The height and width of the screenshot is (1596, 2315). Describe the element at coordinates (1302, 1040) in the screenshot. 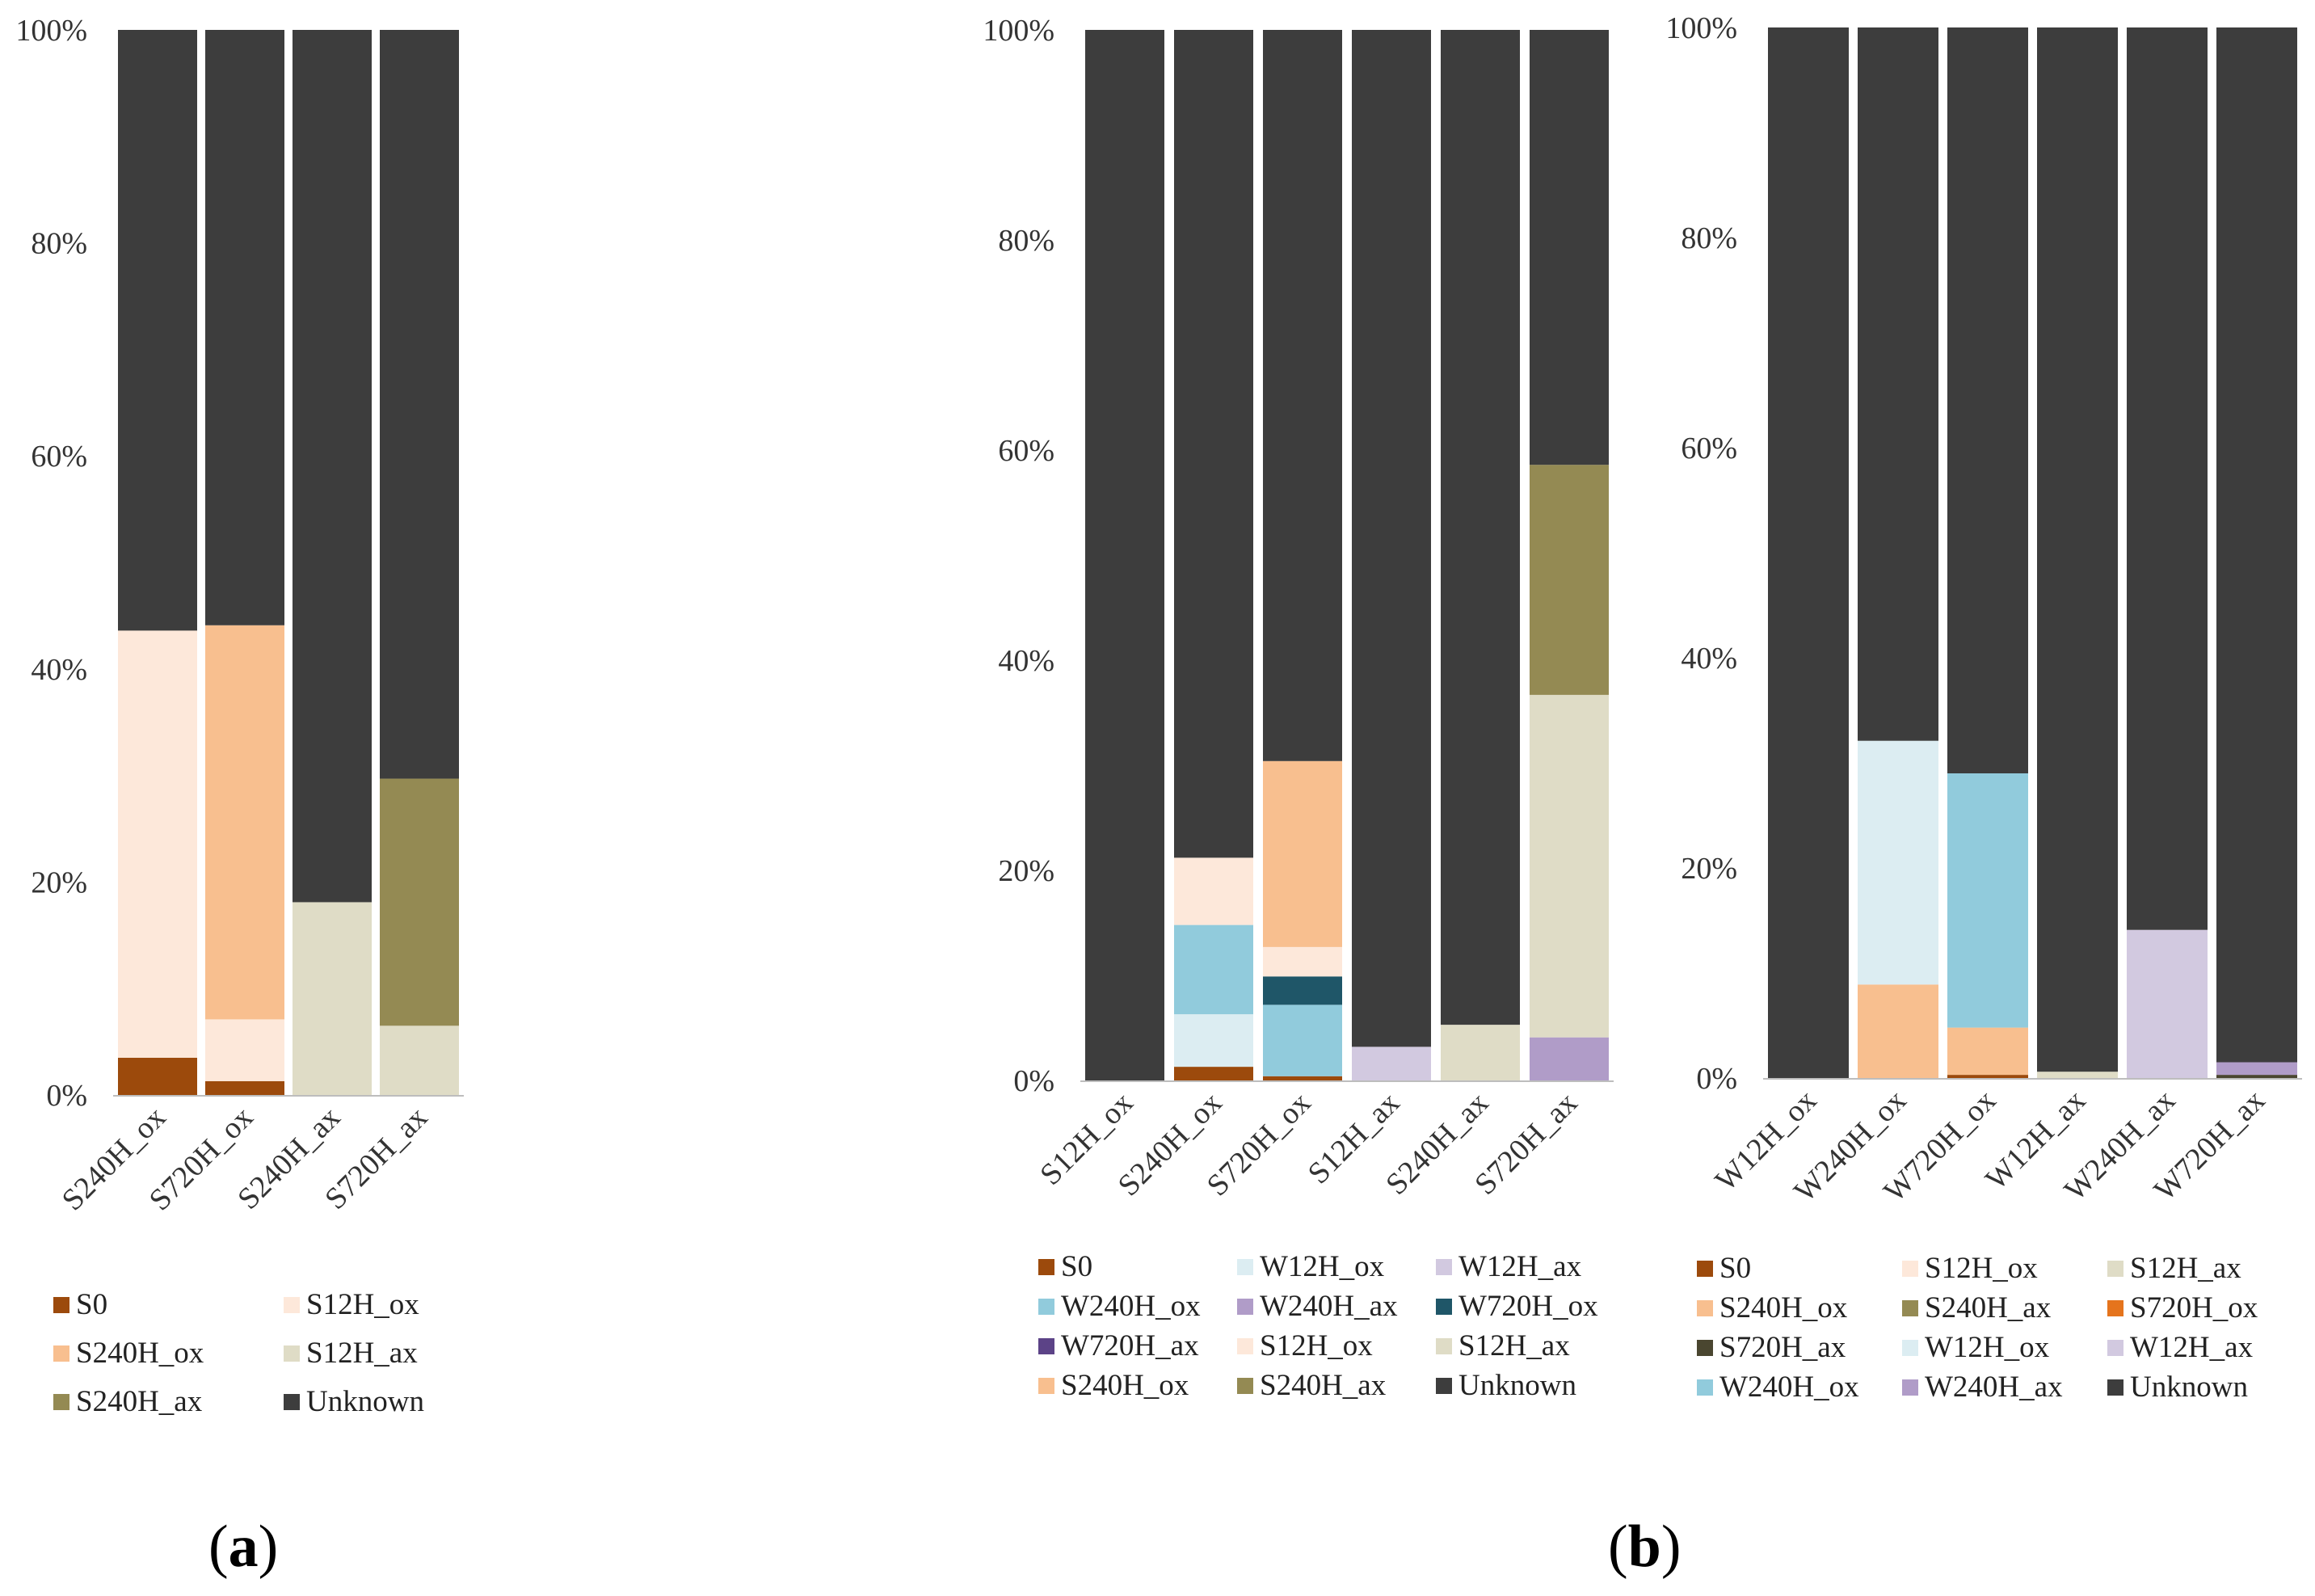

I see `bar-segment-s720h-ox-w240h-ox` at that location.